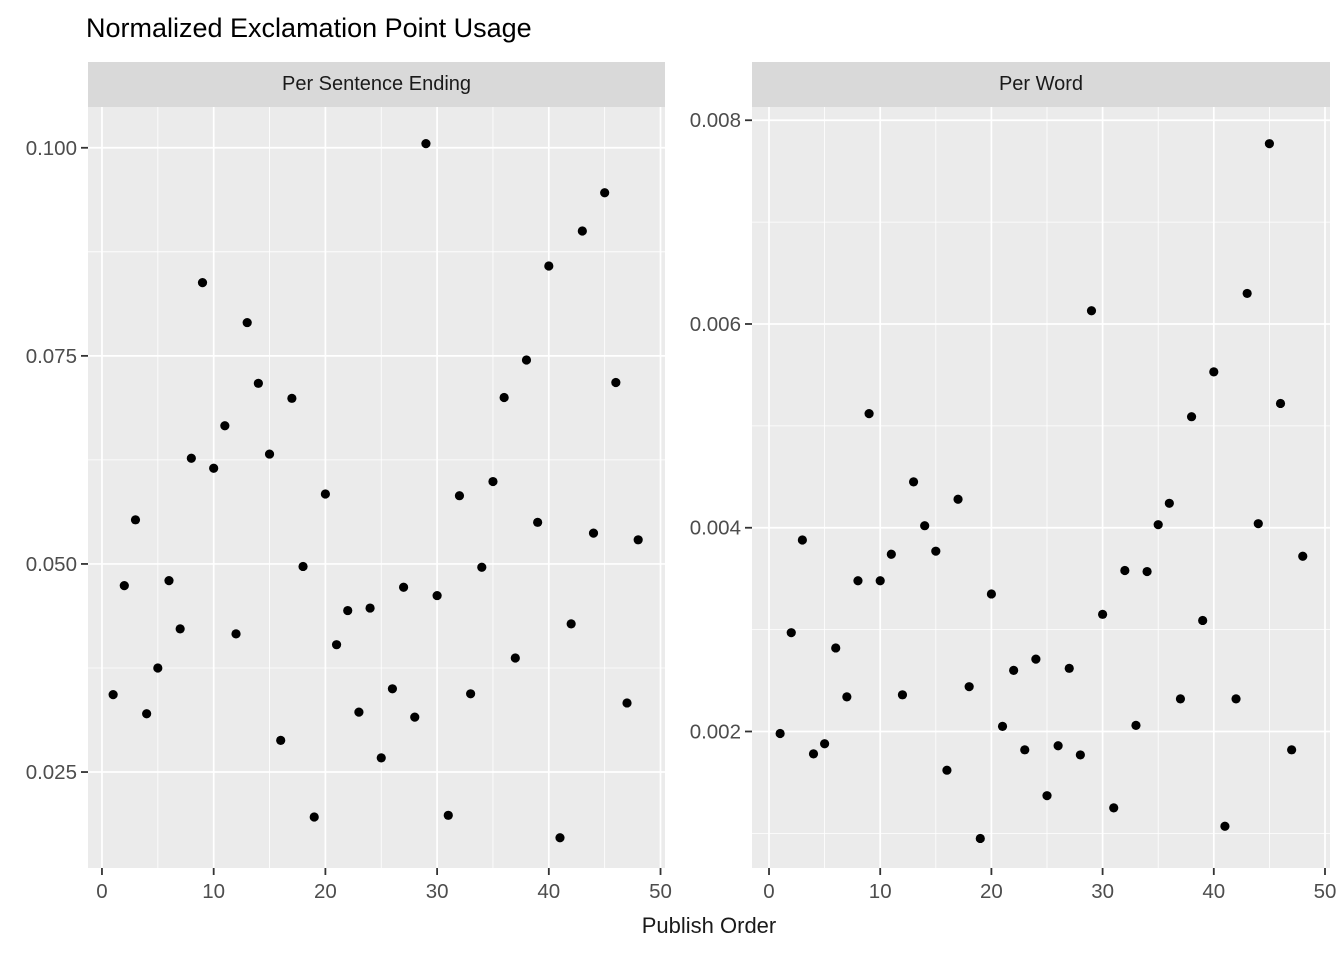 The width and height of the screenshot is (1344, 960). I want to click on x-tick-label: 10, so click(880, 891).